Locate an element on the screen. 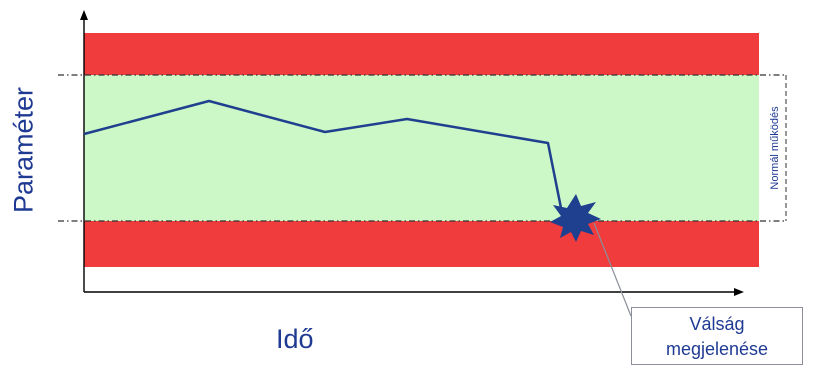 The image size is (817, 369). y-axis-label-text: Paraméter is located at coordinates (23, 150).